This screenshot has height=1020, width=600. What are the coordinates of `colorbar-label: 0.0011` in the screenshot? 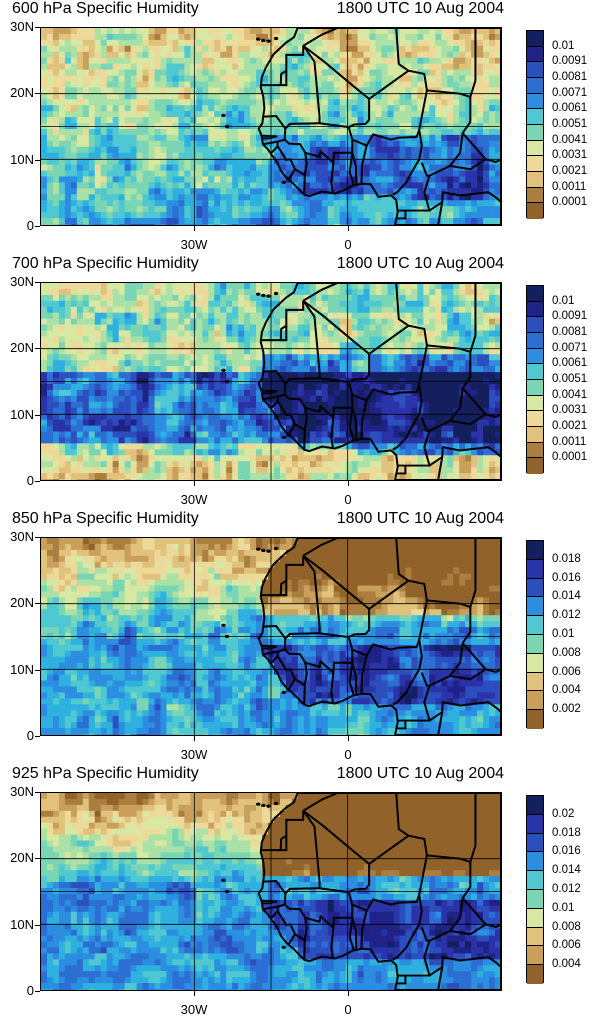 It's located at (569, 186).